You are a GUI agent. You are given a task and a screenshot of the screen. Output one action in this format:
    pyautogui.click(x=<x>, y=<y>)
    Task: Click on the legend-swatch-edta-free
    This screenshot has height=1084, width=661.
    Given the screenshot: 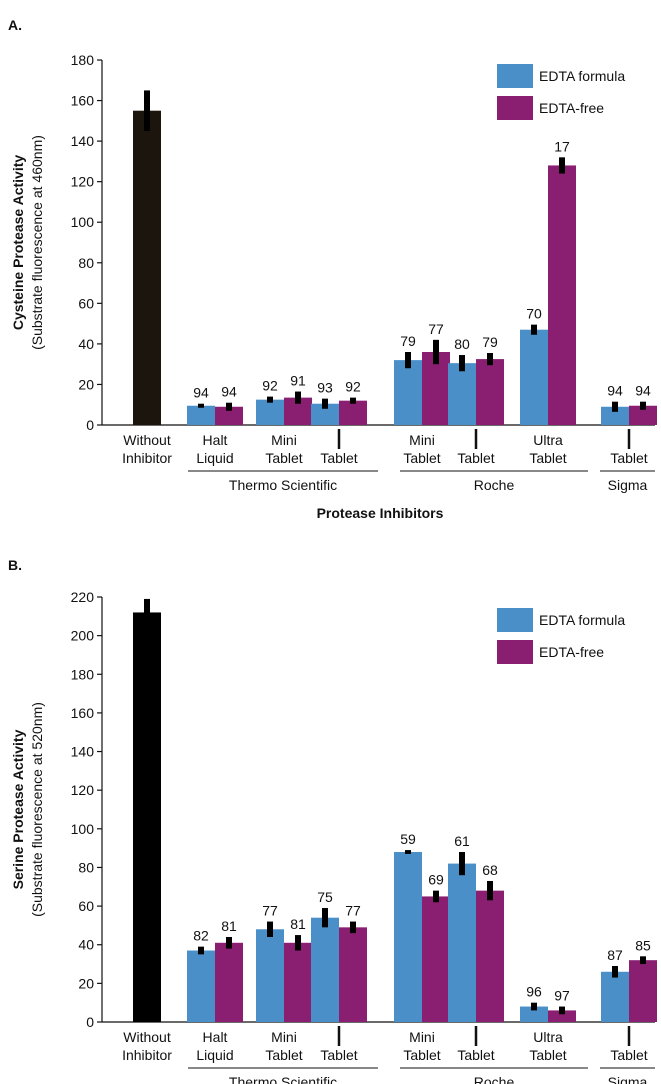 What is the action you would take?
    pyautogui.click(x=515, y=108)
    